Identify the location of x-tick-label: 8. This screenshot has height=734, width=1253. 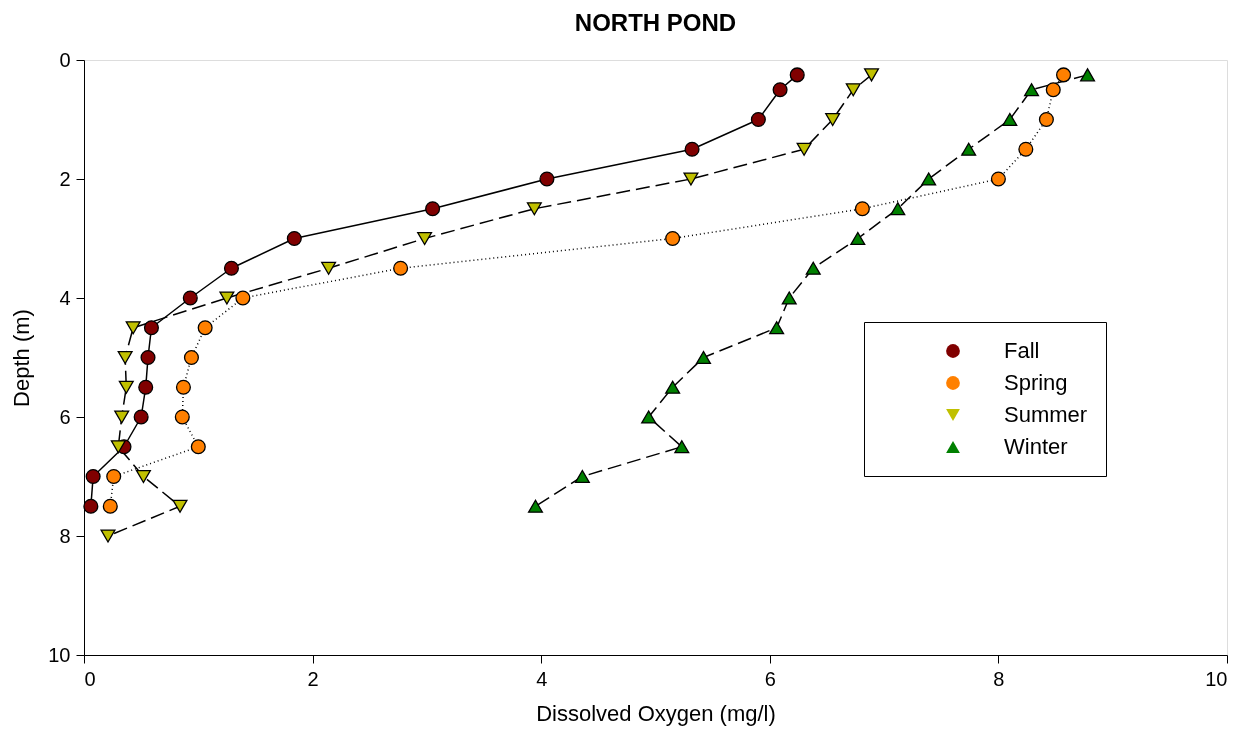
(999, 678).